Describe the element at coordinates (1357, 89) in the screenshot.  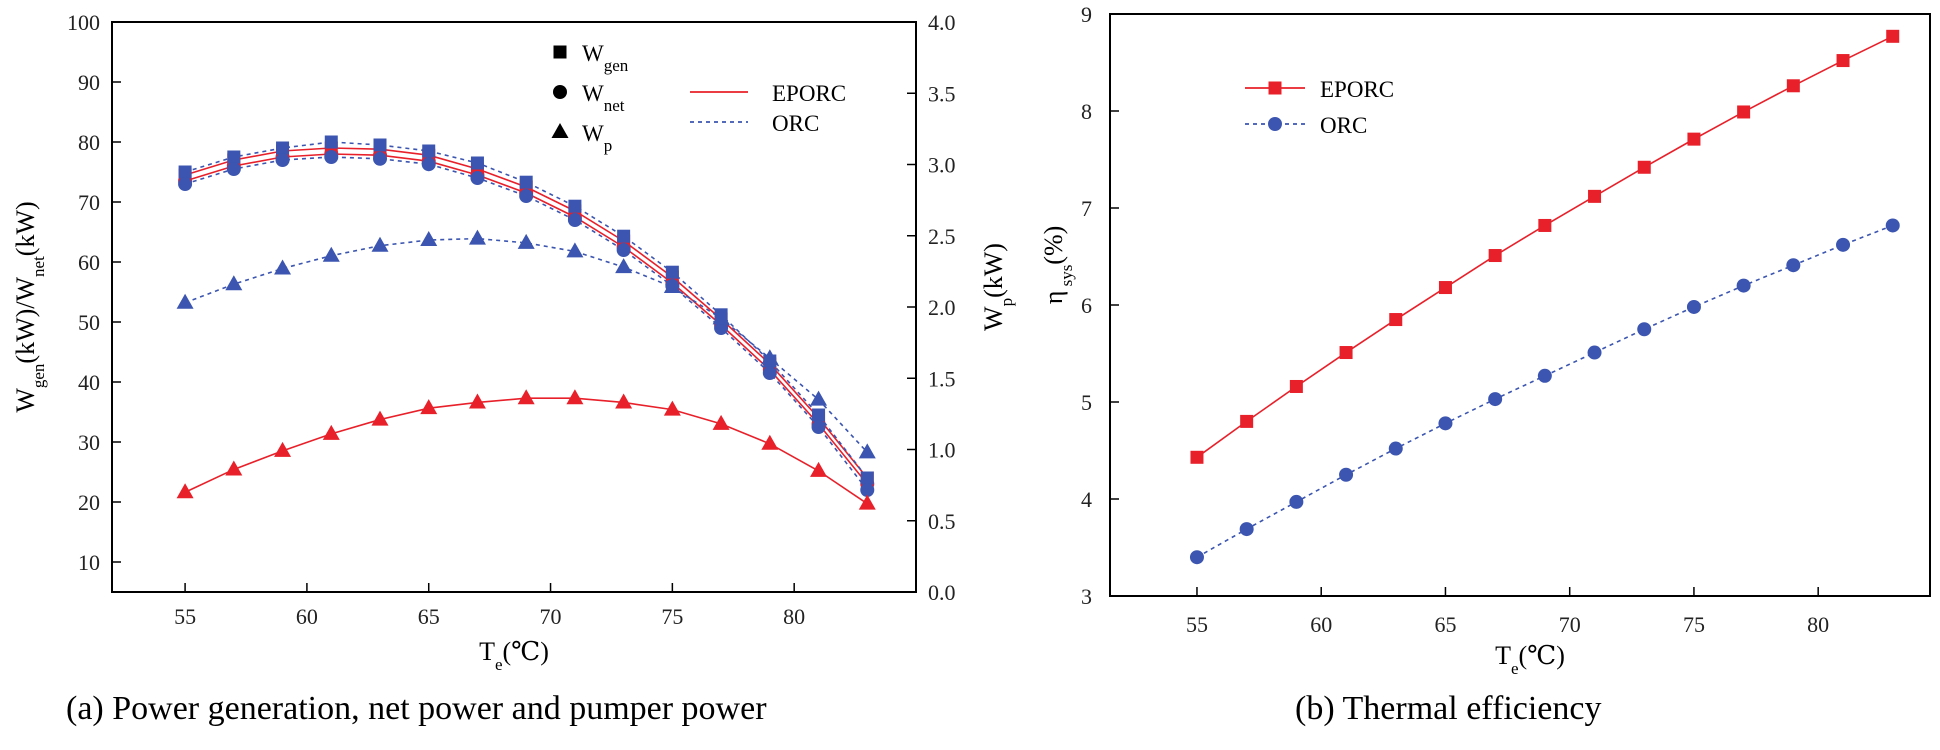
I see `legend-label-b: EPORC` at that location.